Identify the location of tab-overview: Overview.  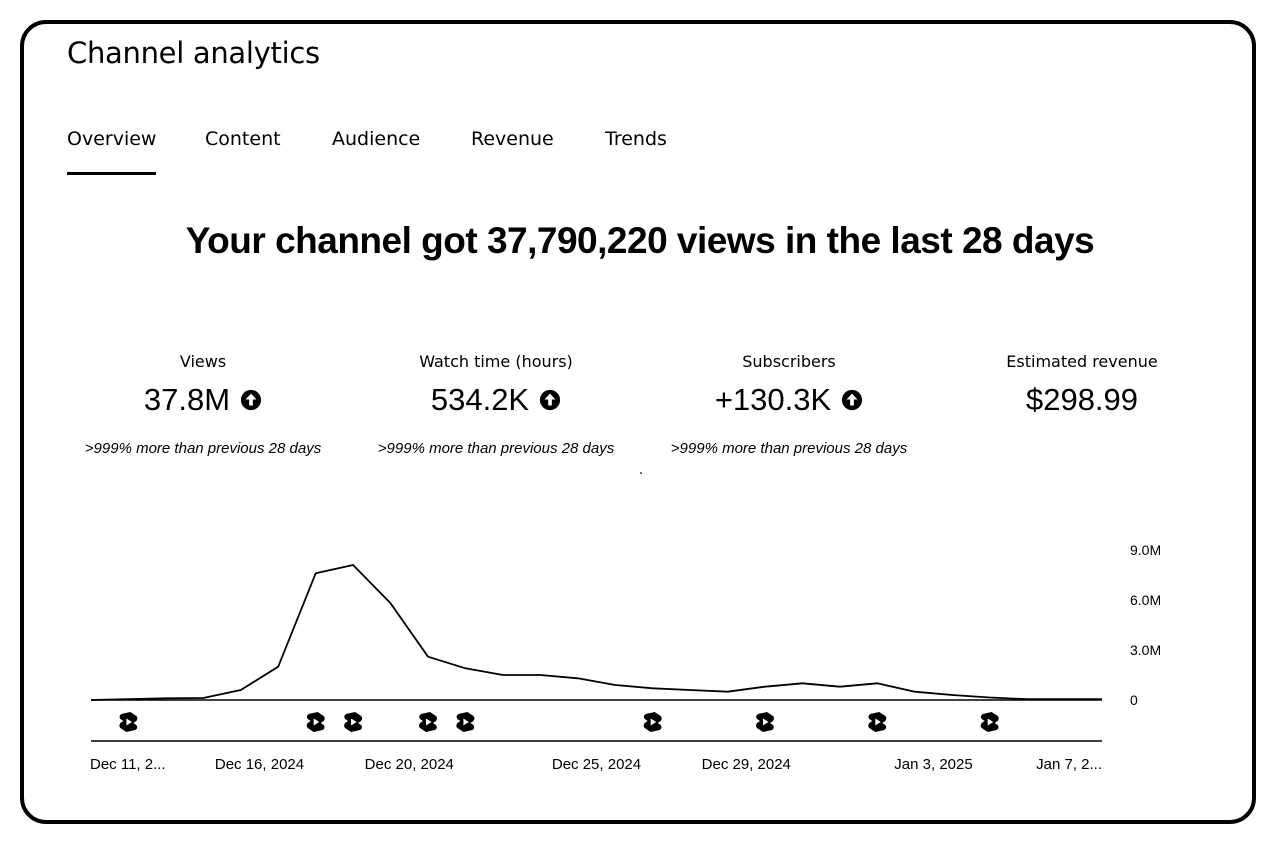
(112, 151).